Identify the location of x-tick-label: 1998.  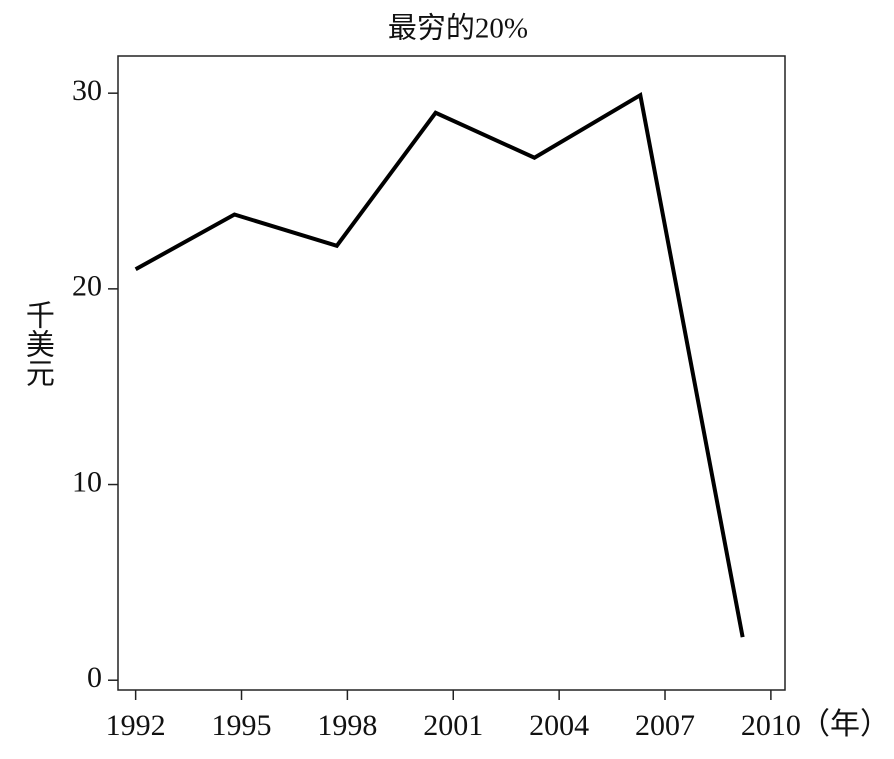
(347, 725).